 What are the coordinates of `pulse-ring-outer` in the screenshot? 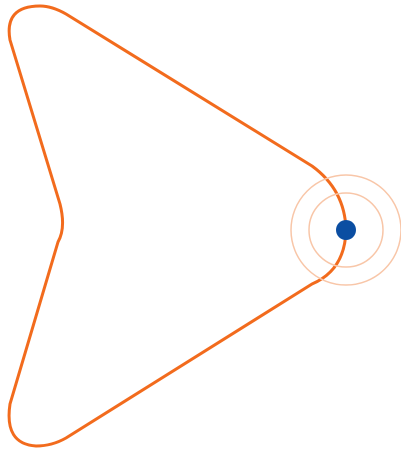 It's located at (345, 230).